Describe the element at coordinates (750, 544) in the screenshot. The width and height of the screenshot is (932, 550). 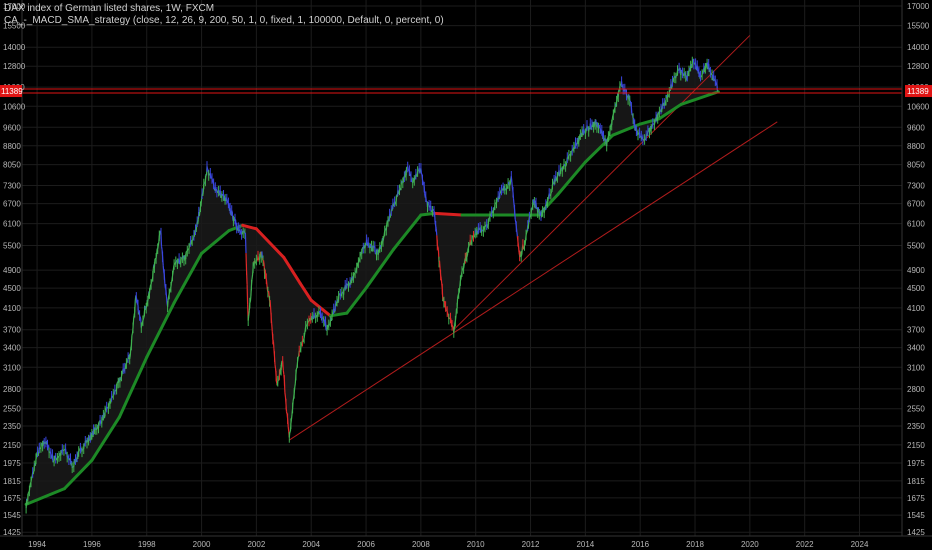
I see `x-tick-label: 2020` at that location.